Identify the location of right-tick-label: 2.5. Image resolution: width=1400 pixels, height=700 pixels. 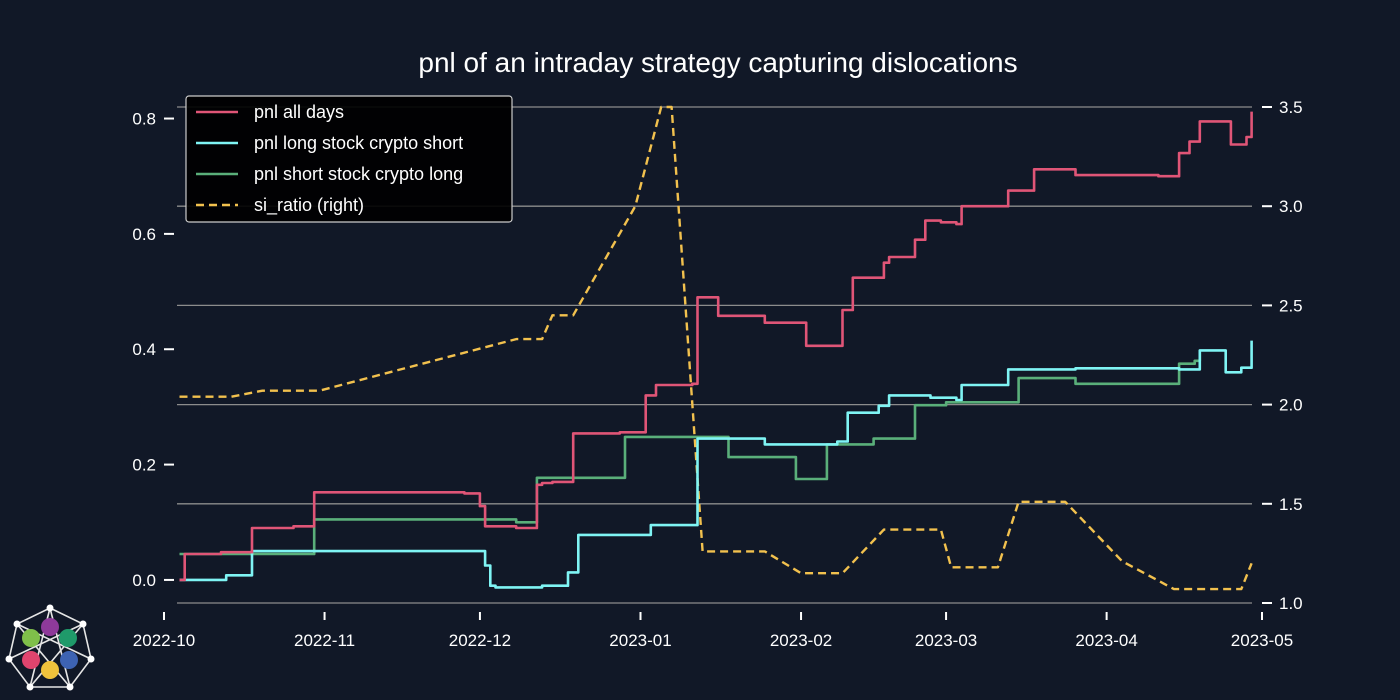
(1291, 305).